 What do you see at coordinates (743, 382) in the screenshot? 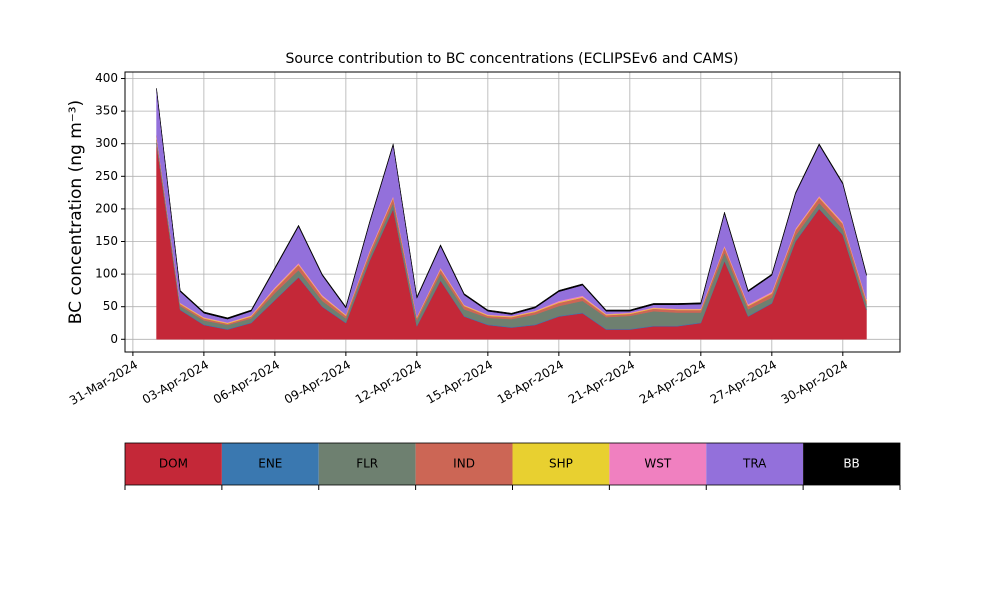
I see `x-tick-label: 27-Apr-2024` at bounding box center [743, 382].